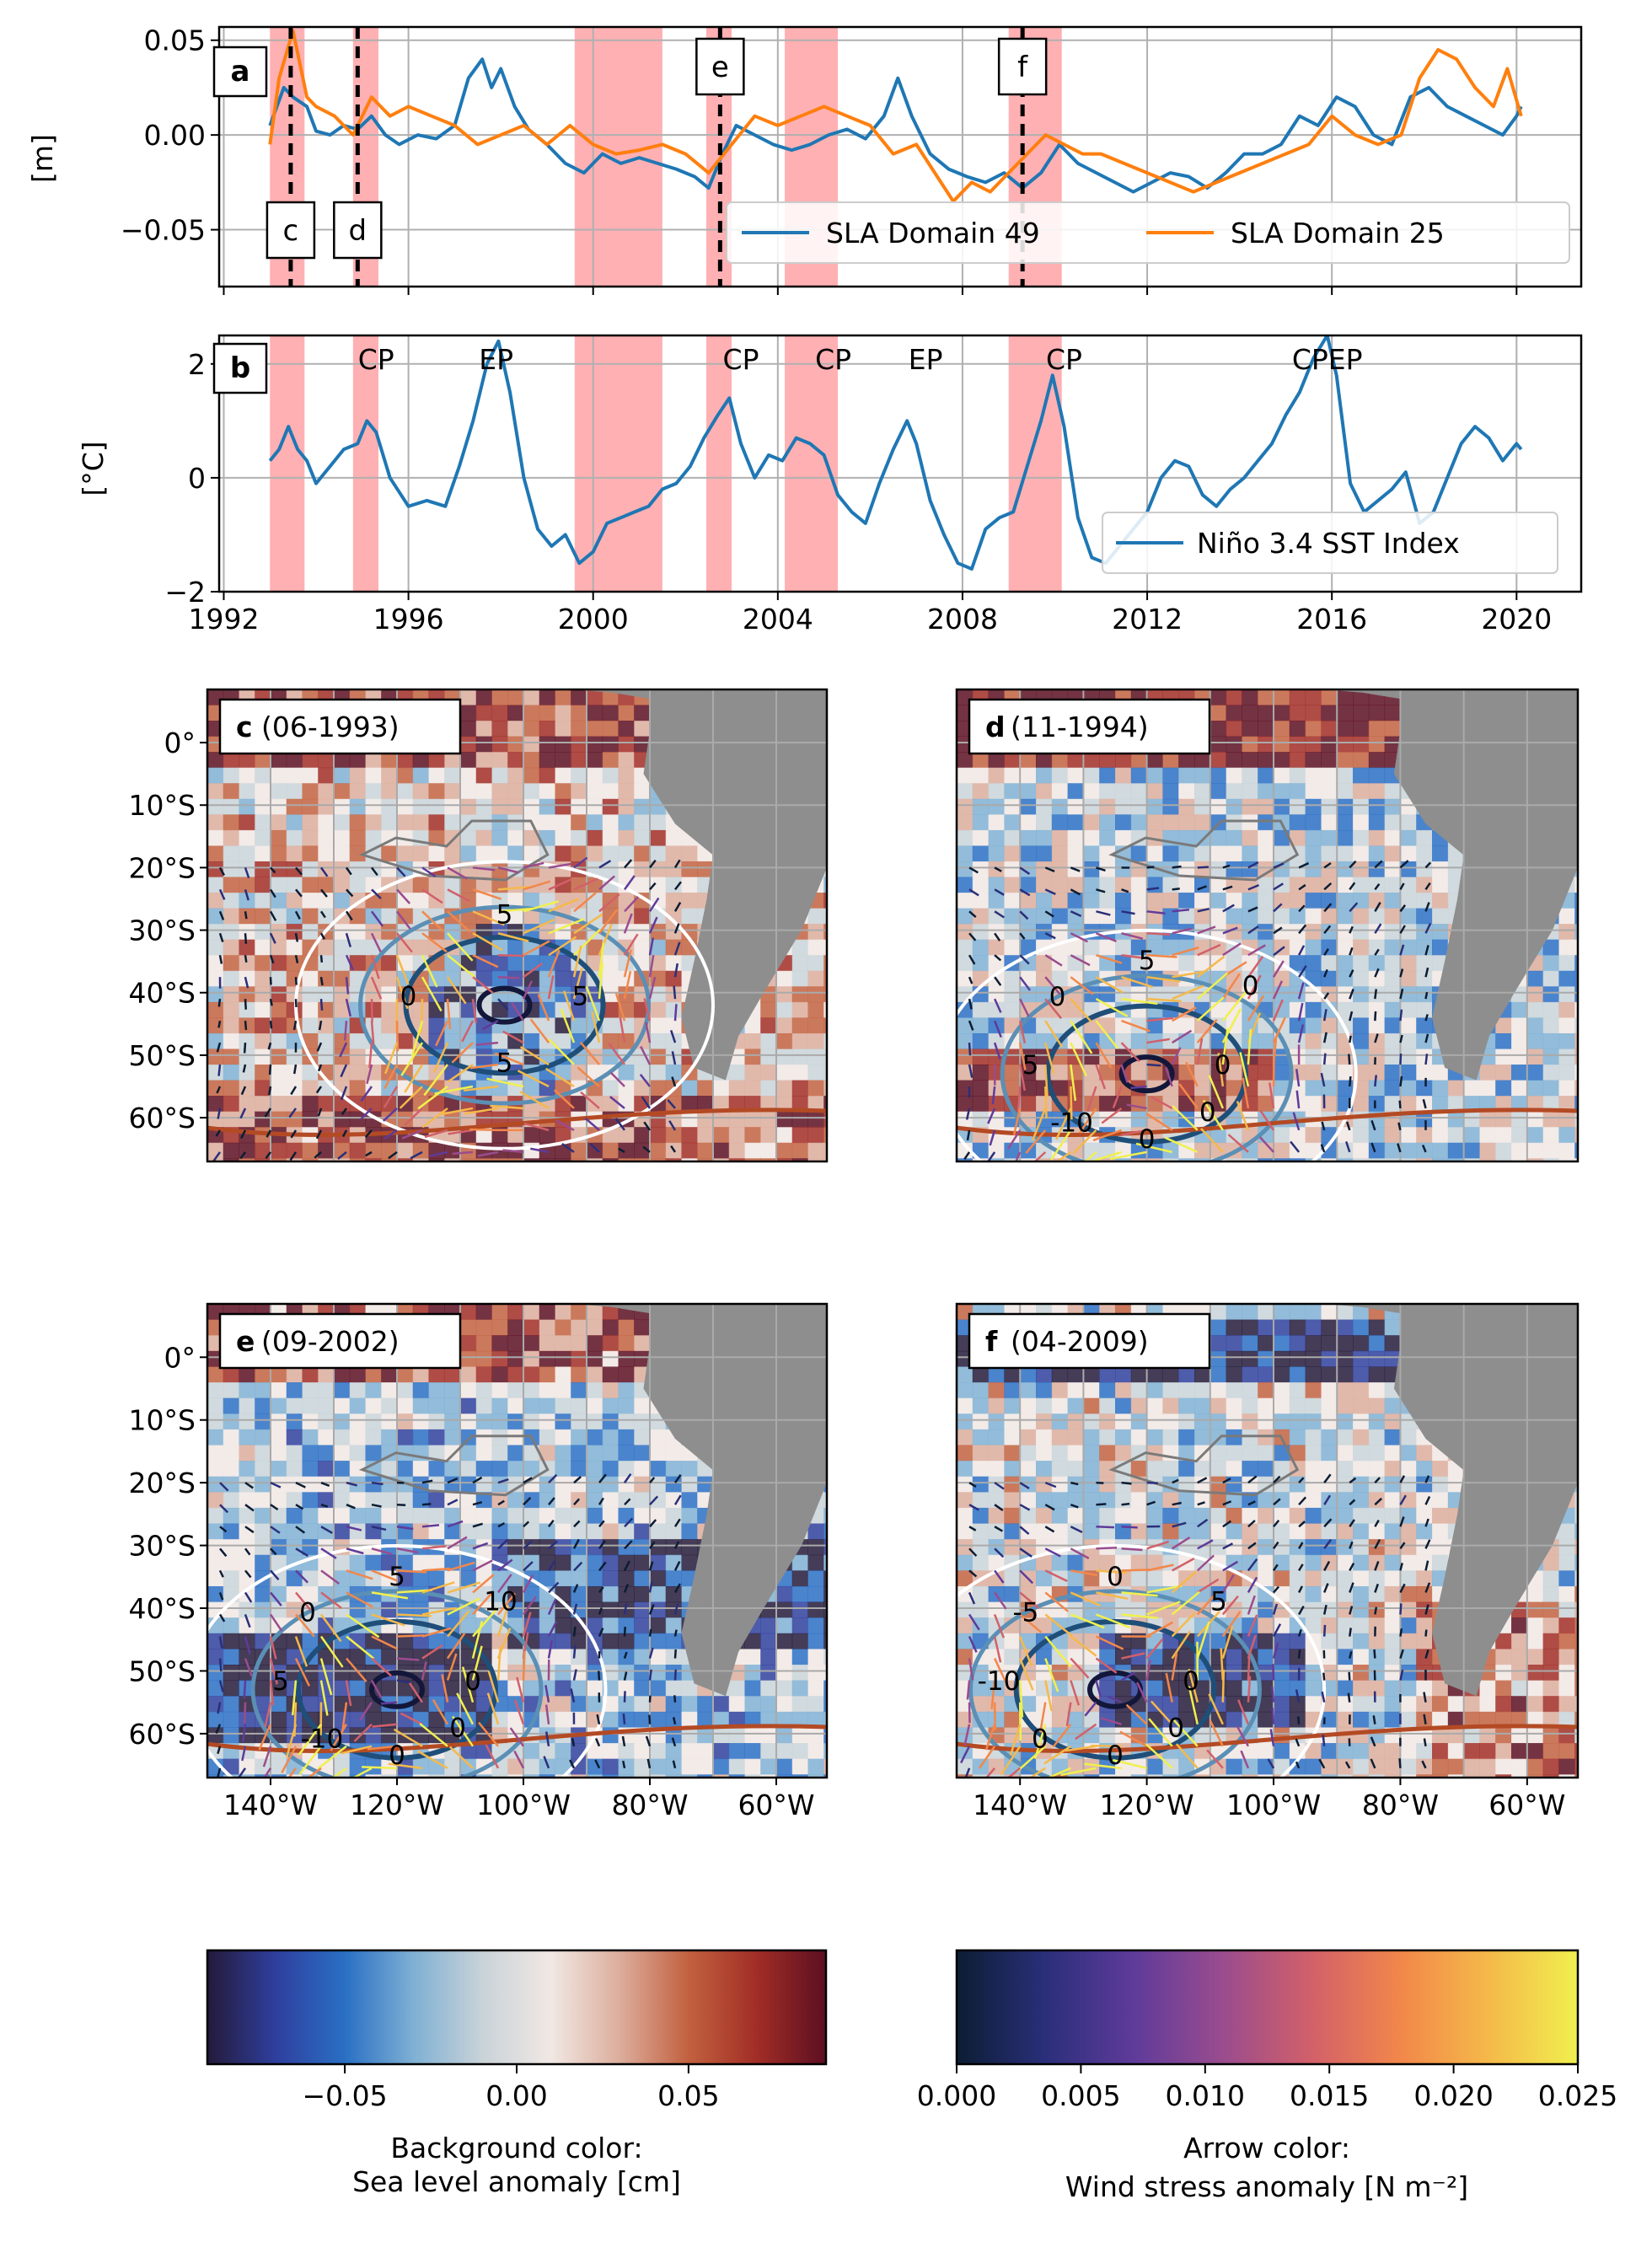  What do you see at coordinates (162, 867) in the screenshot?
I see `lat-tick-label: 20°S` at bounding box center [162, 867].